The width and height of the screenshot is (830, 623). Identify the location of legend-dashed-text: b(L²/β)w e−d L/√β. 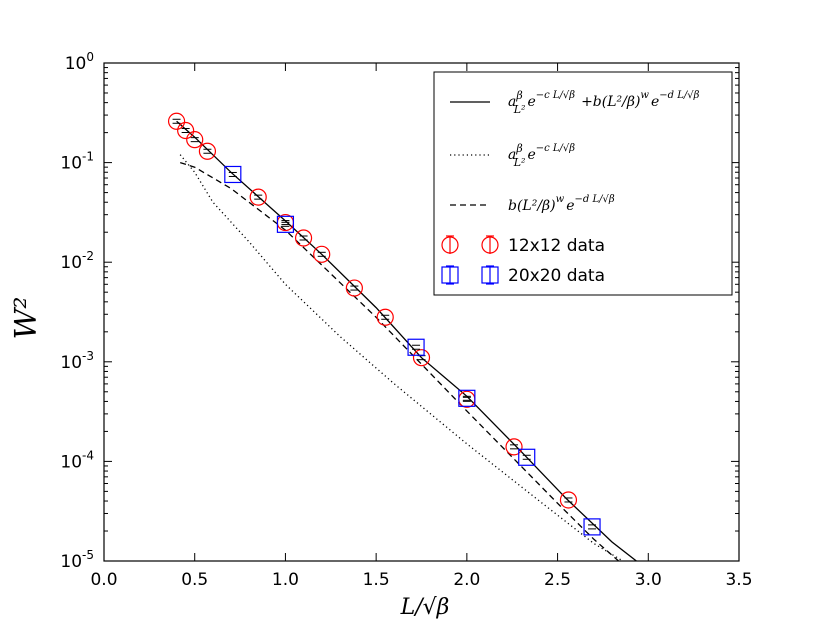
(561, 204).